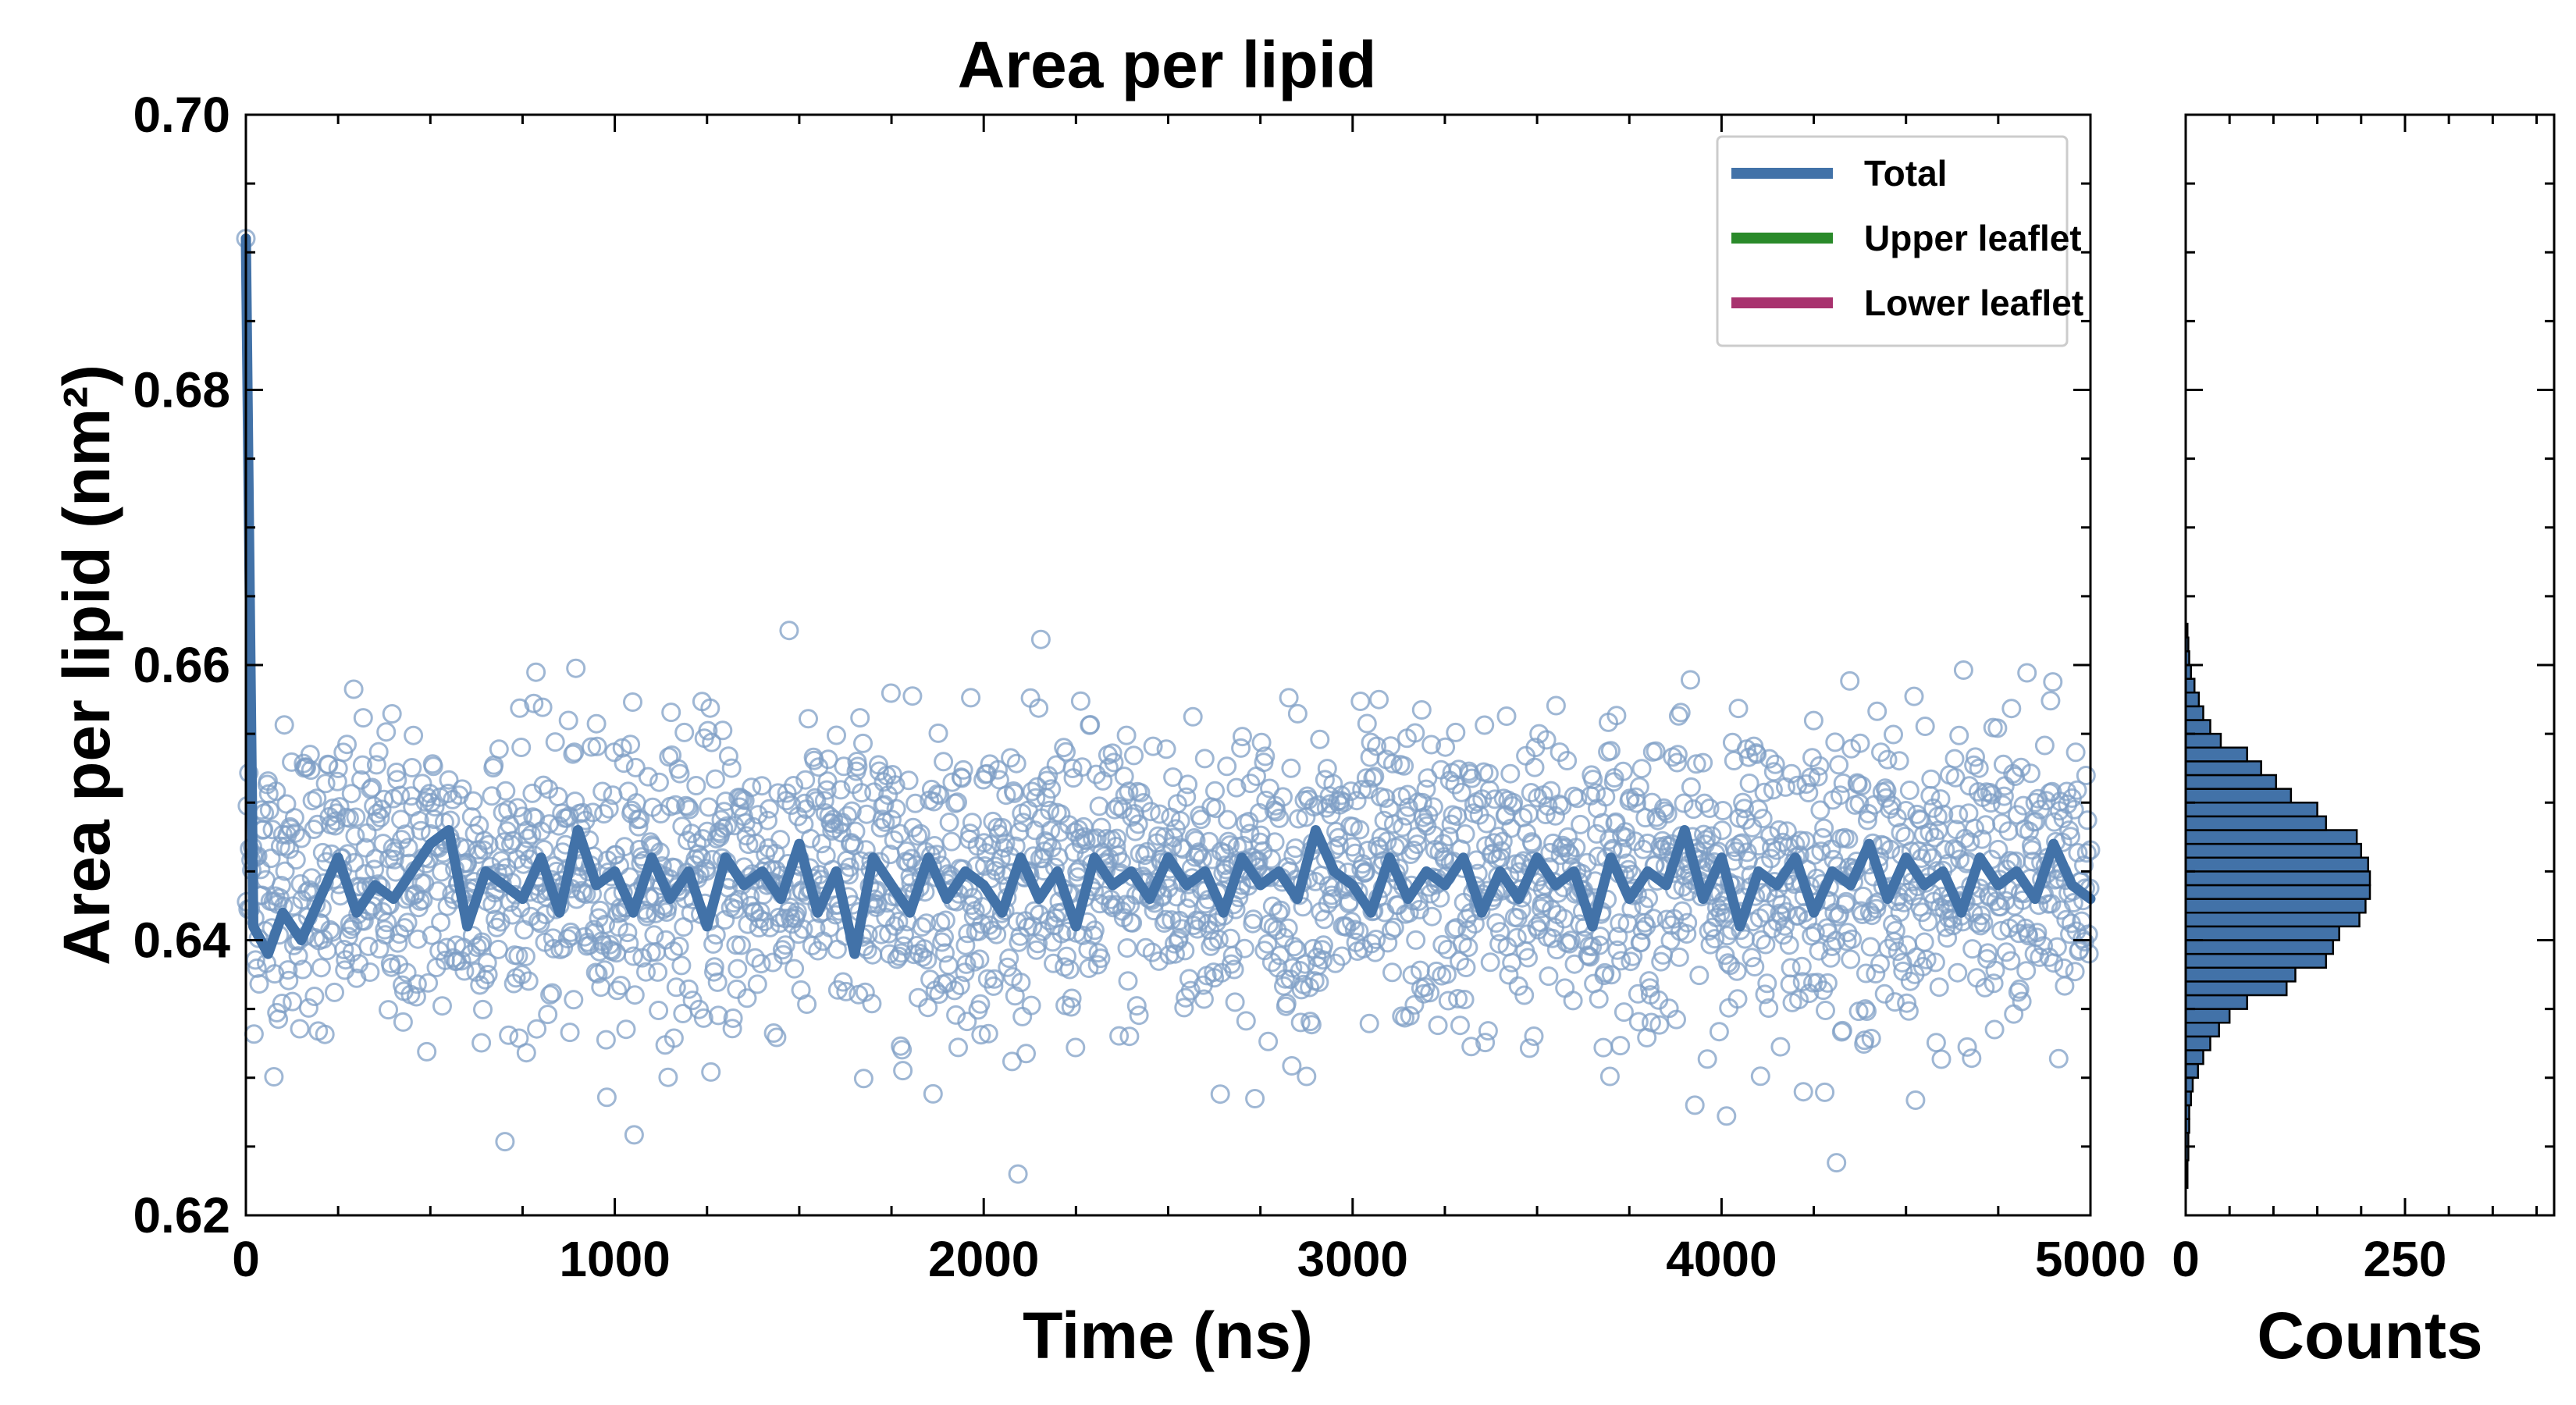  I want to click on x-axis-label: Time (ns), so click(1168, 1336).